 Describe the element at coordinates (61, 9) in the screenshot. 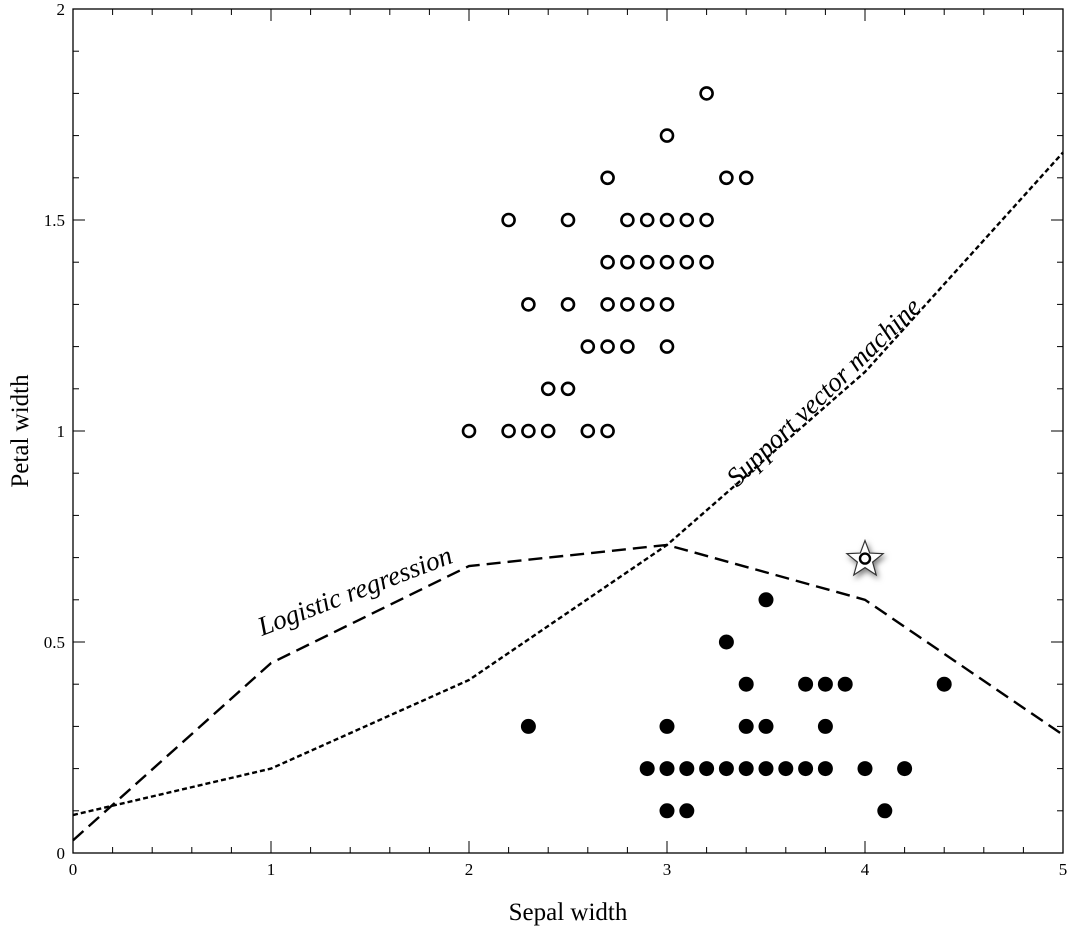

I see `y-tick-label: 2` at that location.